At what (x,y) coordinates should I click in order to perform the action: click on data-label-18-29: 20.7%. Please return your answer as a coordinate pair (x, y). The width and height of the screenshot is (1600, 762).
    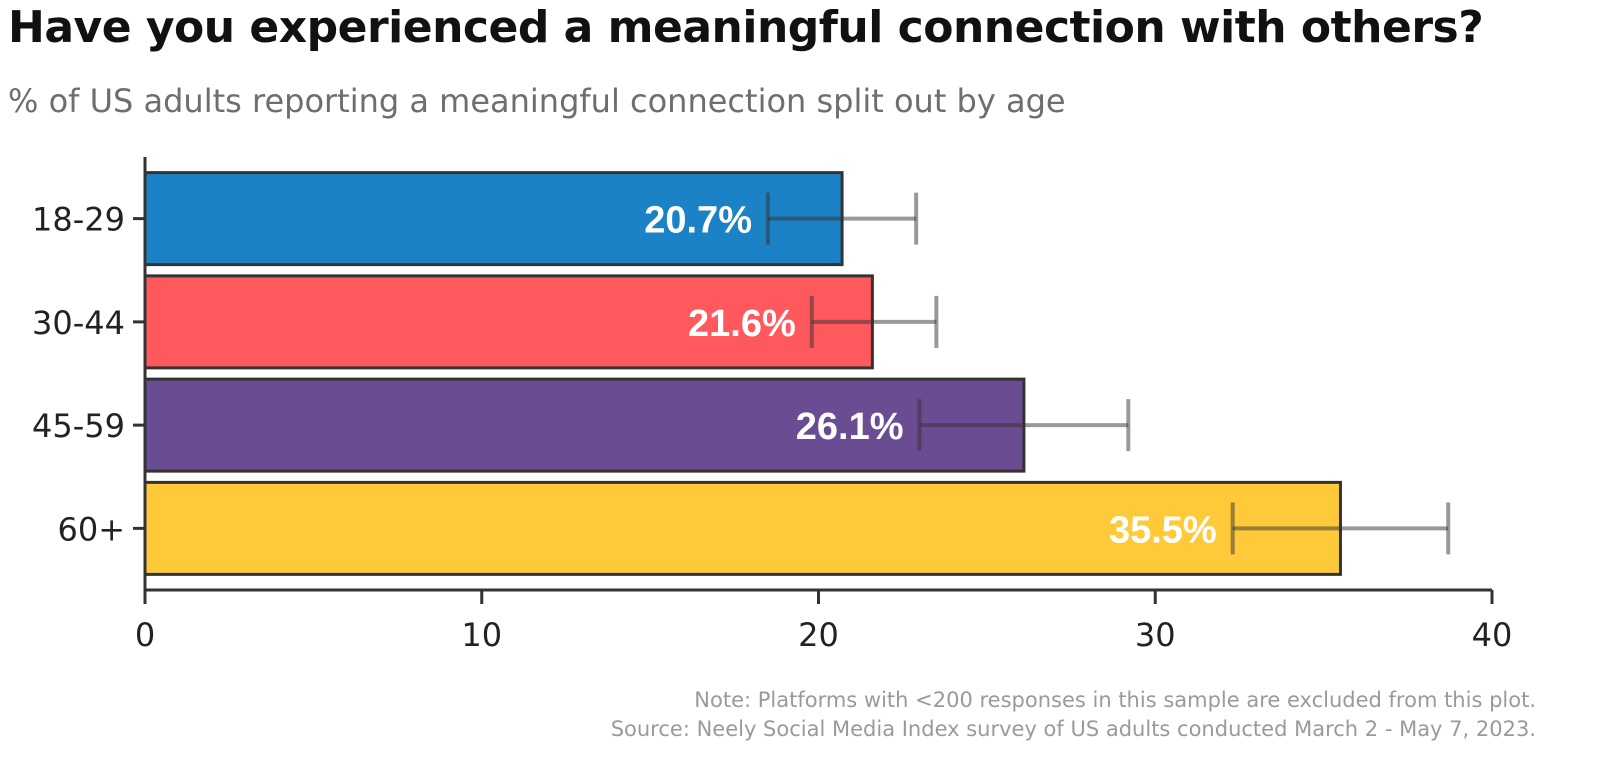
    Looking at the image, I should click on (698, 221).